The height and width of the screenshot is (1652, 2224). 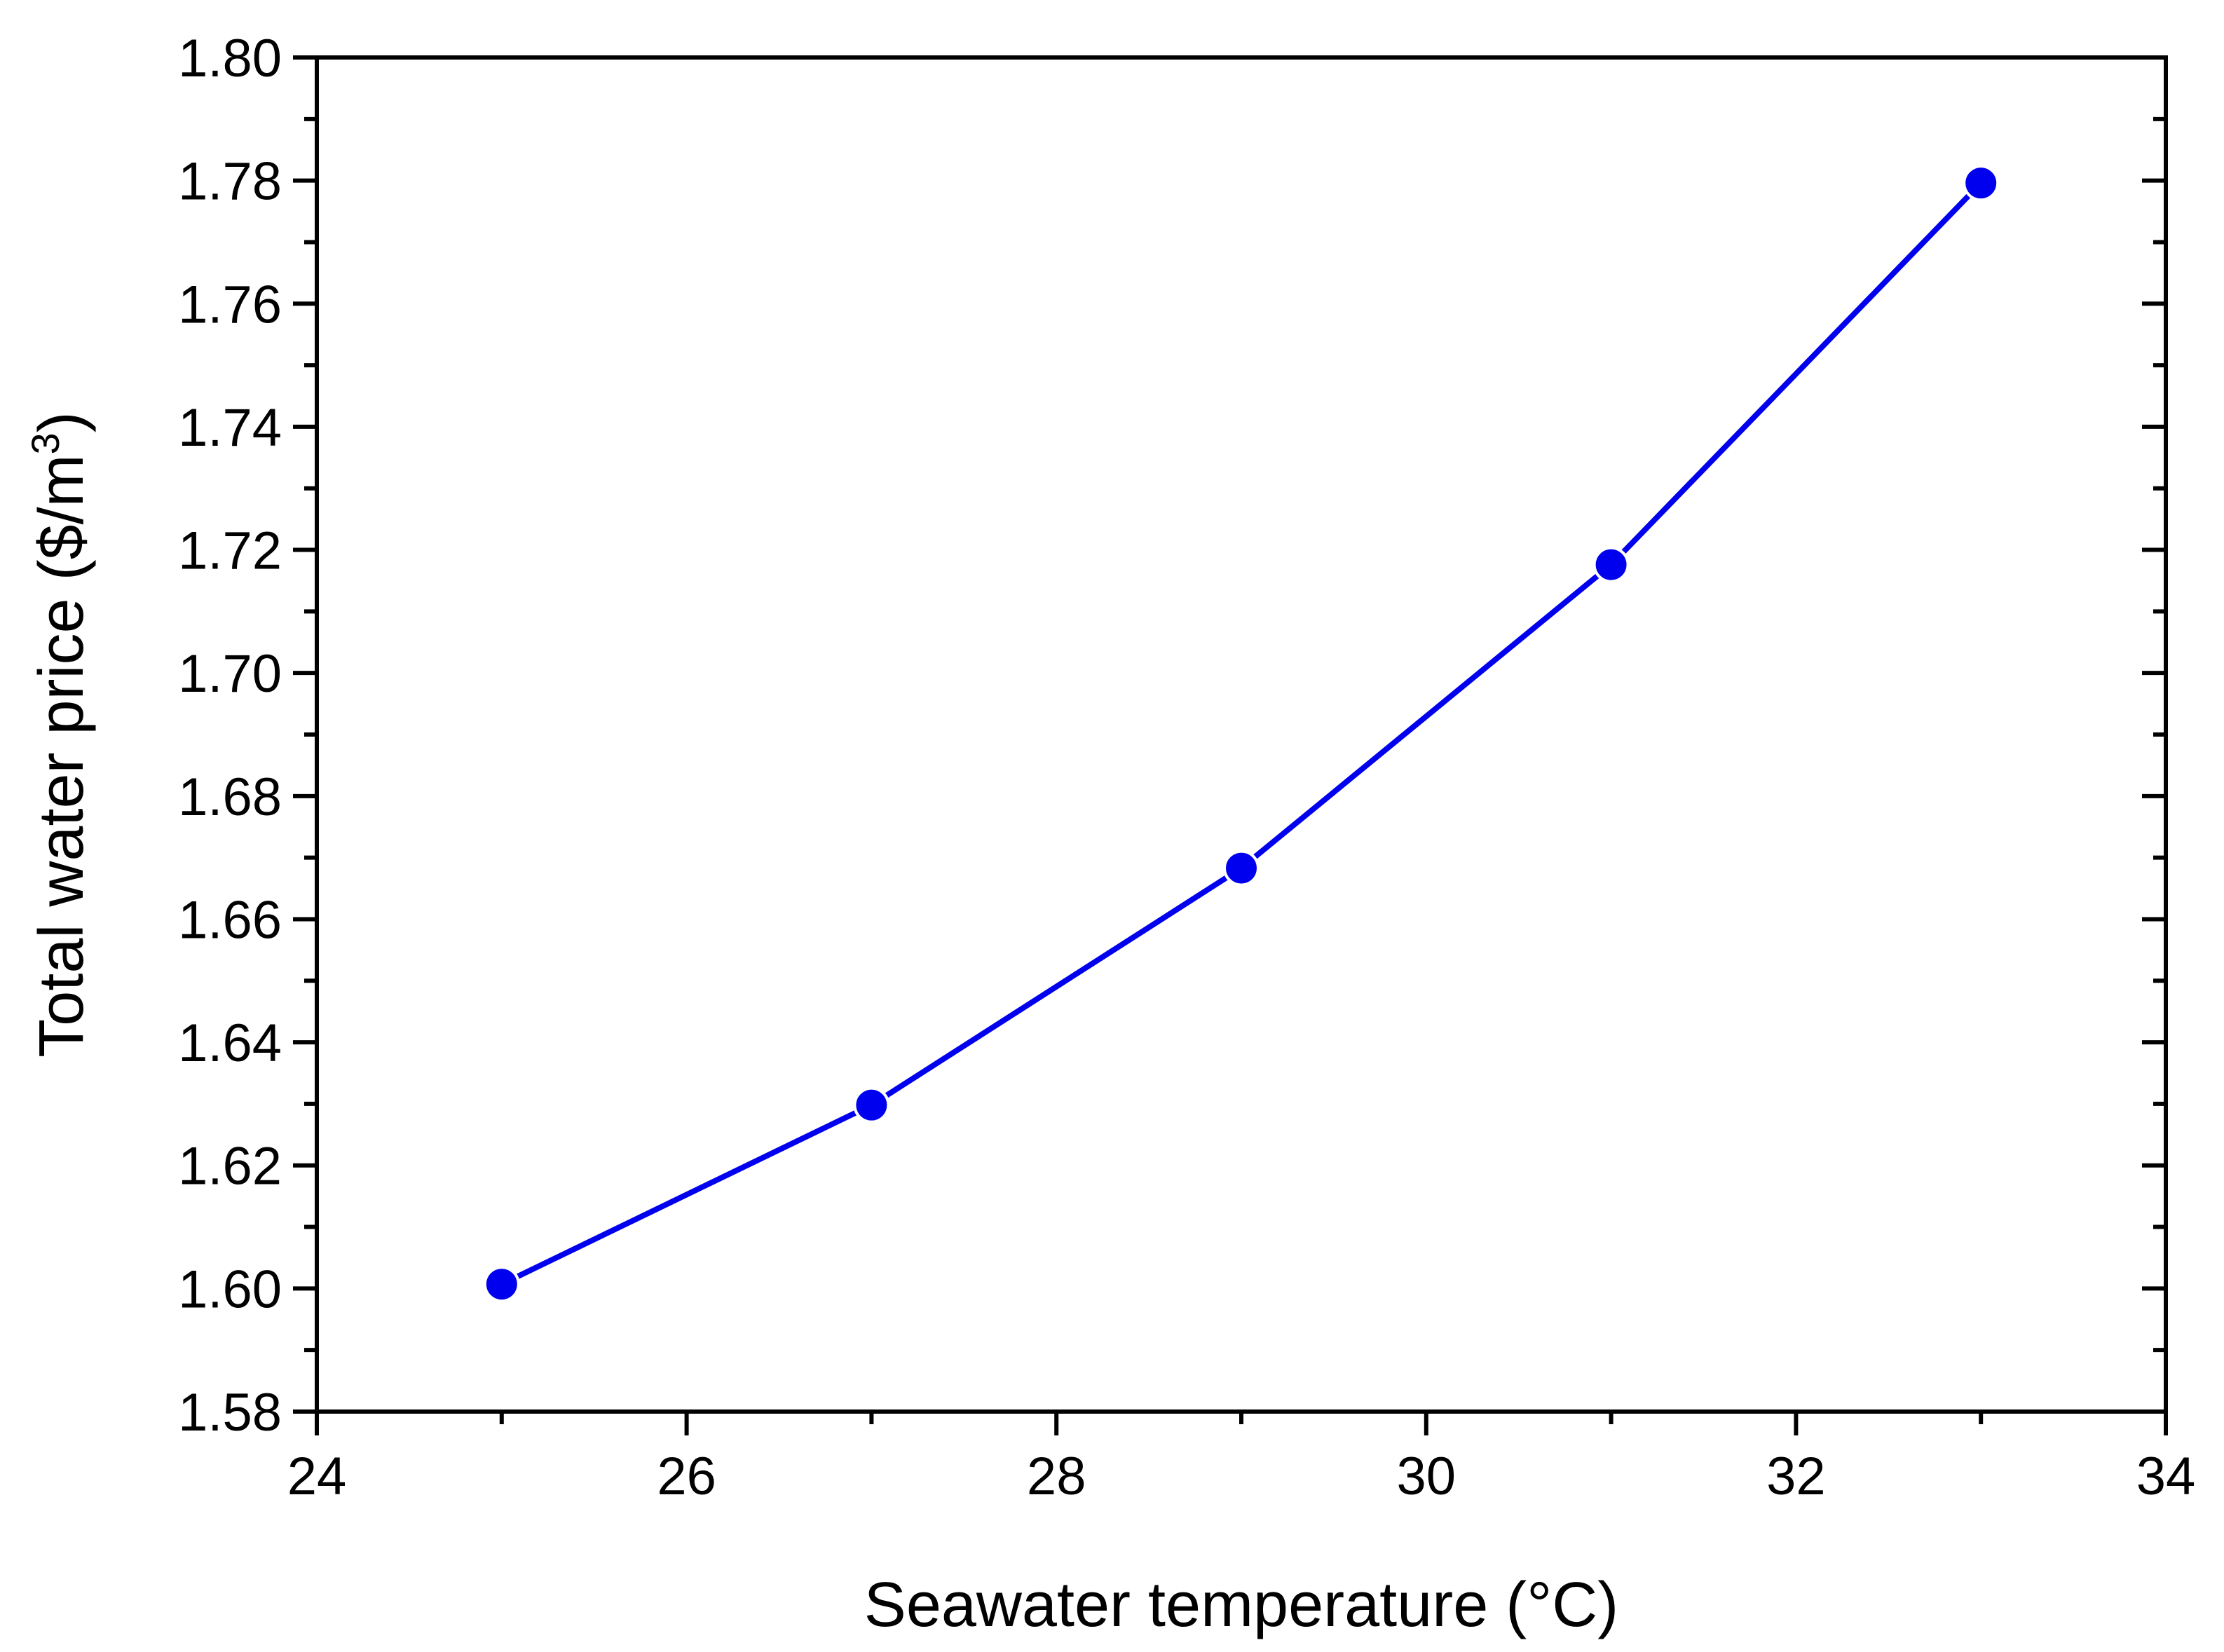 I want to click on x-axis-title: Seawater temperature (°C), so click(x=1241, y=1605).